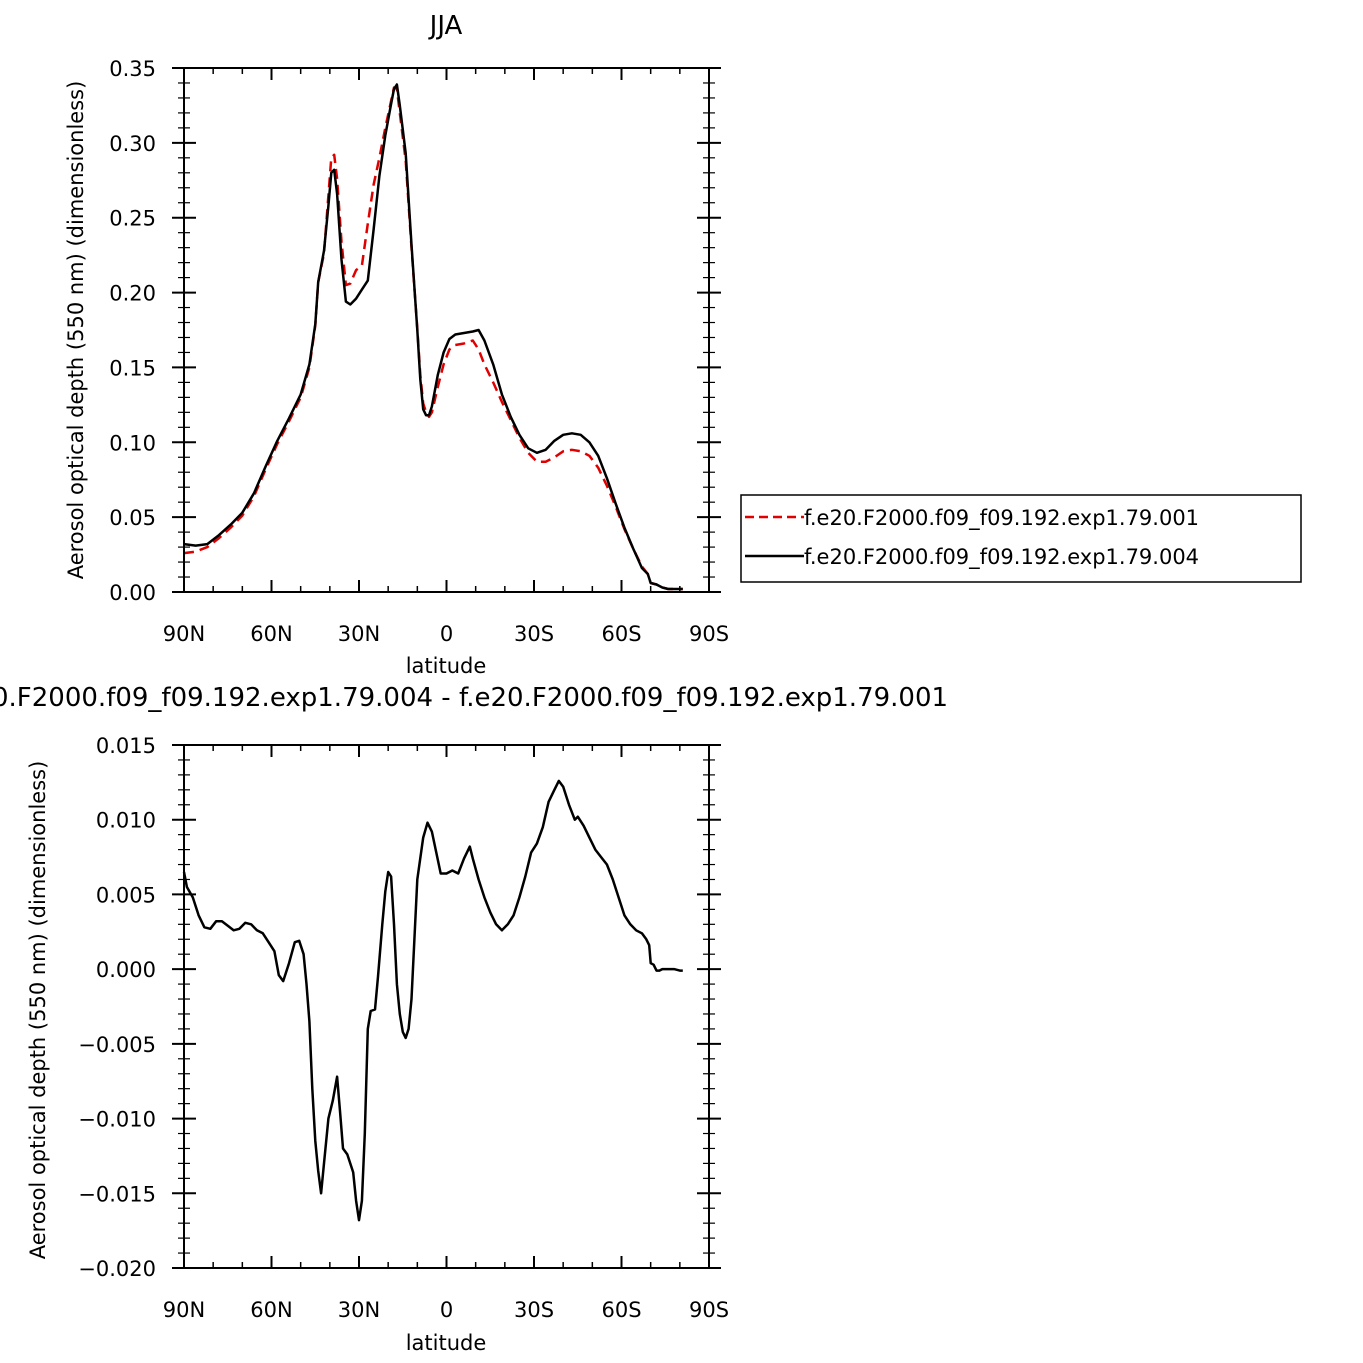 Image resolution: width=1363 pixels, height=1363 pixels. What do you see at coordinates (132, 593) in the screenshot?
I see `top-panel-y-tick-label: 0.00` at bounding box center [132, 593].